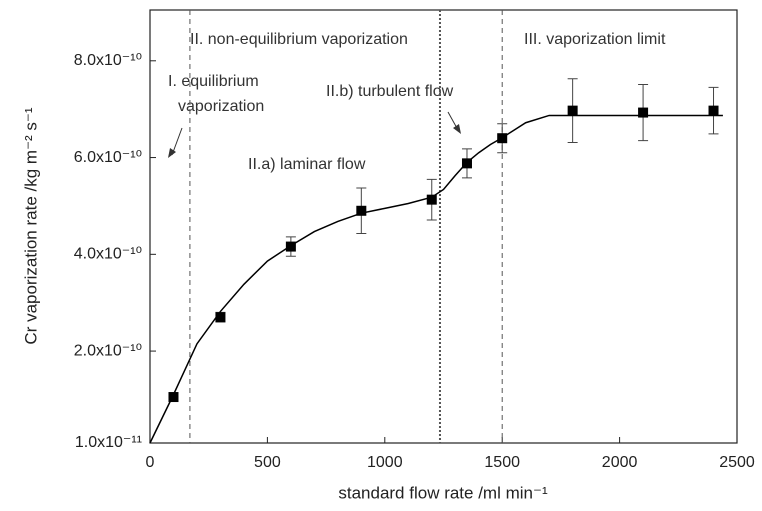 This screenshot has width=762, height=511. I want to click on y-axis-label: Cr vaporization rate /kg m⁻² s⁻¹, so click(30, 225).